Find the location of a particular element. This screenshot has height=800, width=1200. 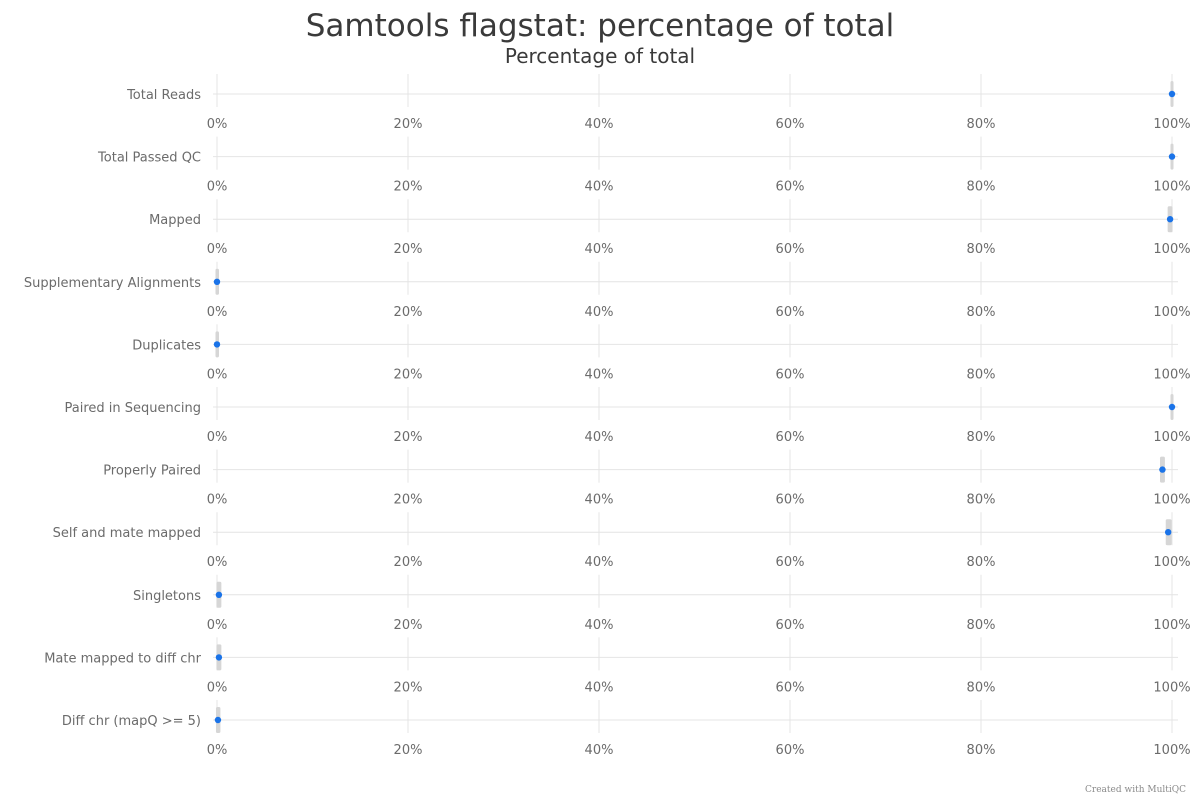

chart-subtitle: Percentage of total is located at coordinates (600, 56).